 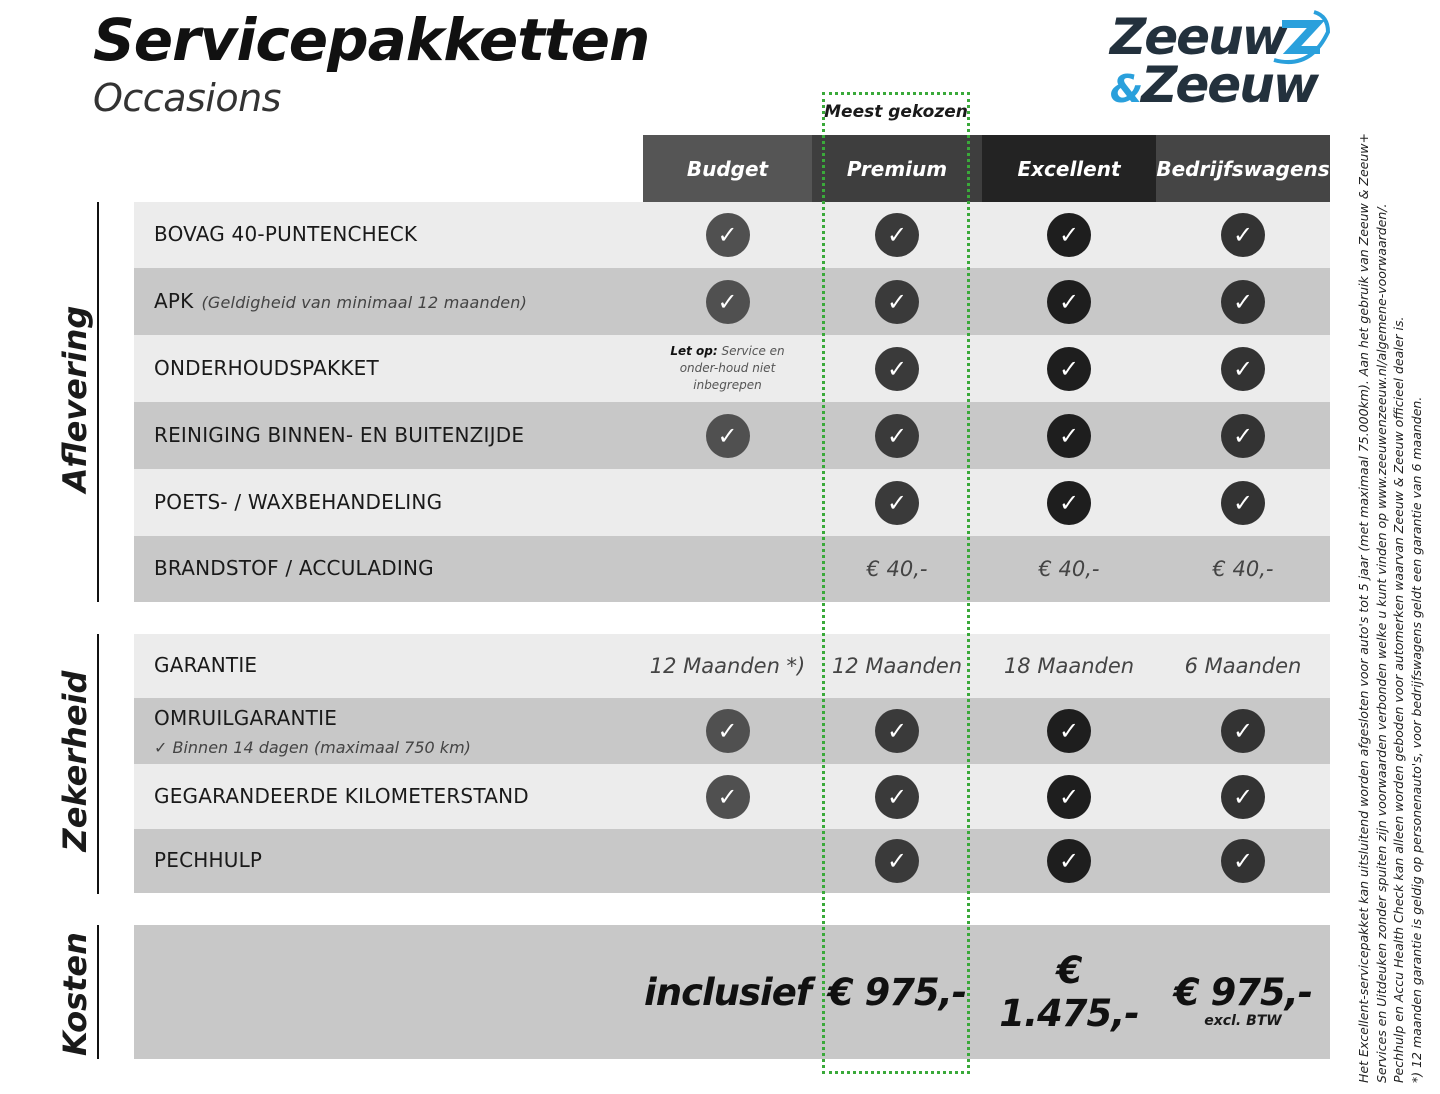 I want to click on note-text: Service en onder-houd niet inbegrepen, so click(x=732, y=368).